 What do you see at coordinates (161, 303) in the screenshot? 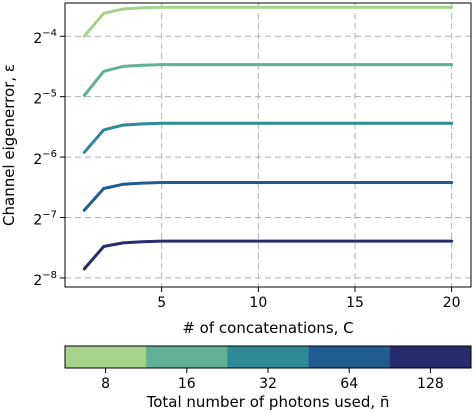
I see `x-tick-label: 5` at bounding box center [161, 303].